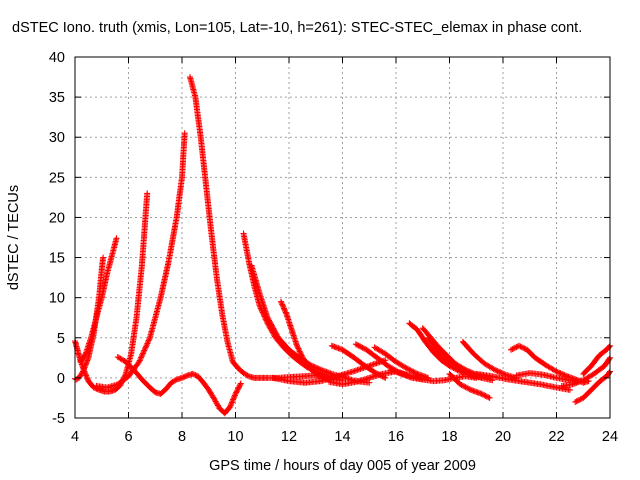  What do you see at coordinates (58, 419) in the screenshot?
I see `y-tick-label: -5` at bounding box center [58, 419].